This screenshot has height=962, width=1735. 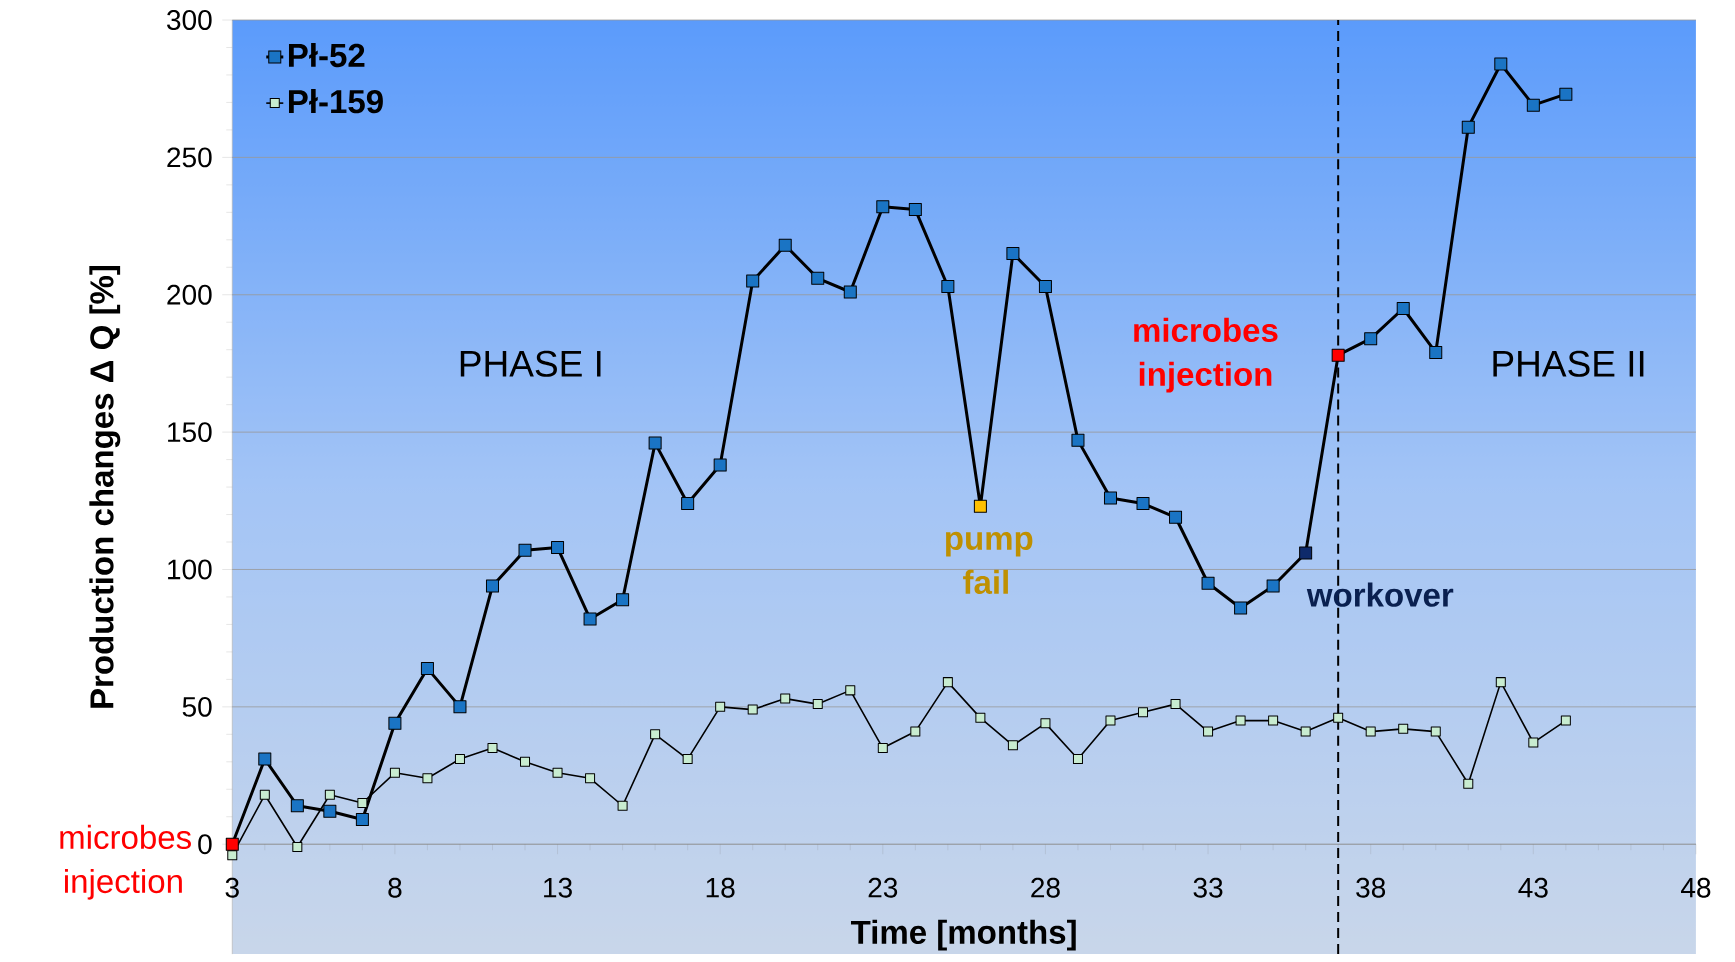 I want to click on x-tick-label: 43, so click(x=1533, y=887).